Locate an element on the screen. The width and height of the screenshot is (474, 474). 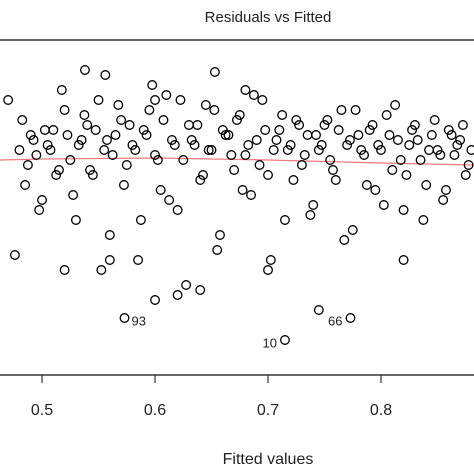
x-tick-label: 0.8 is located at coordinates (381, 410).